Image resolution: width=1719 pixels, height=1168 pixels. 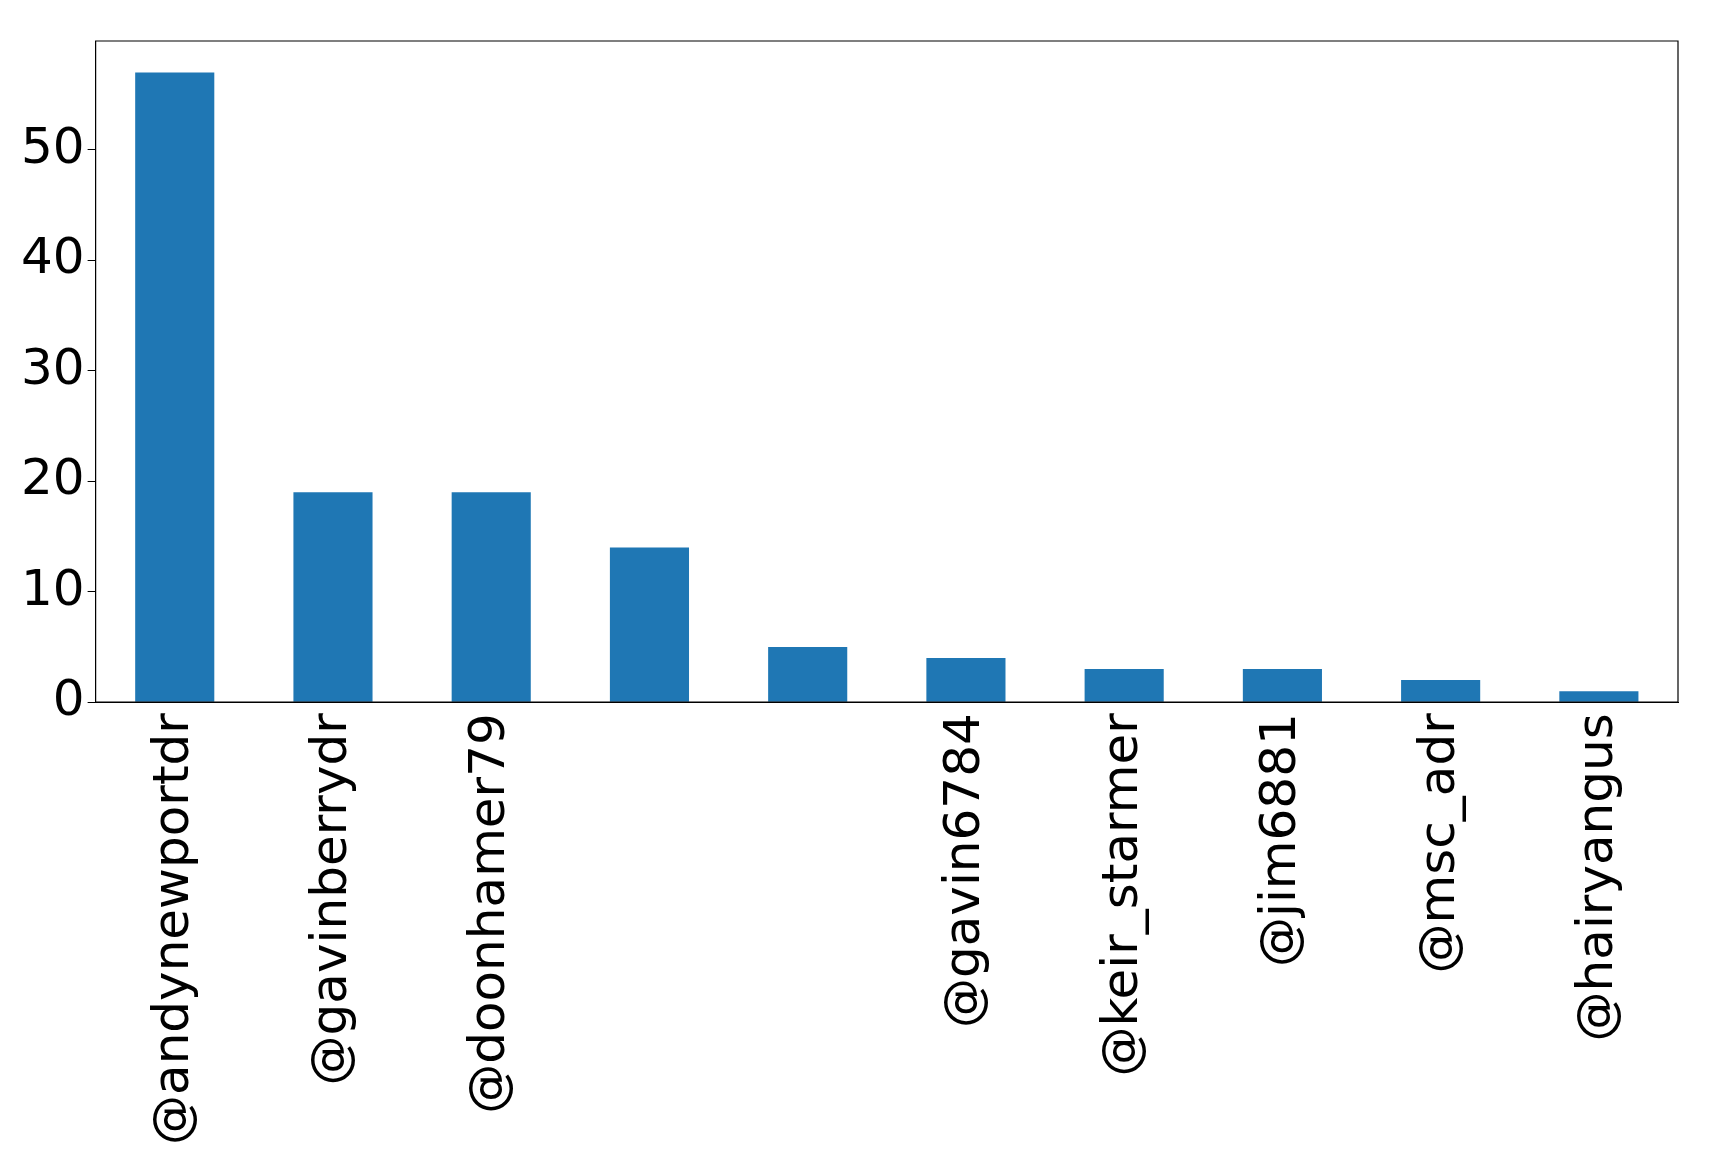 I want to click on x-tick-label: @jim6881, so click(x=1278, y=840).